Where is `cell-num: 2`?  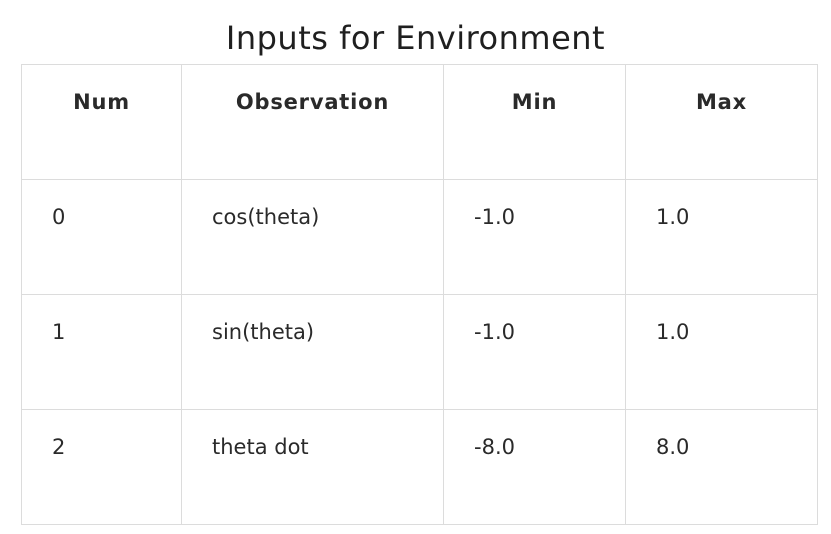
cell-num: 2 is located at coordinates (101, 467).